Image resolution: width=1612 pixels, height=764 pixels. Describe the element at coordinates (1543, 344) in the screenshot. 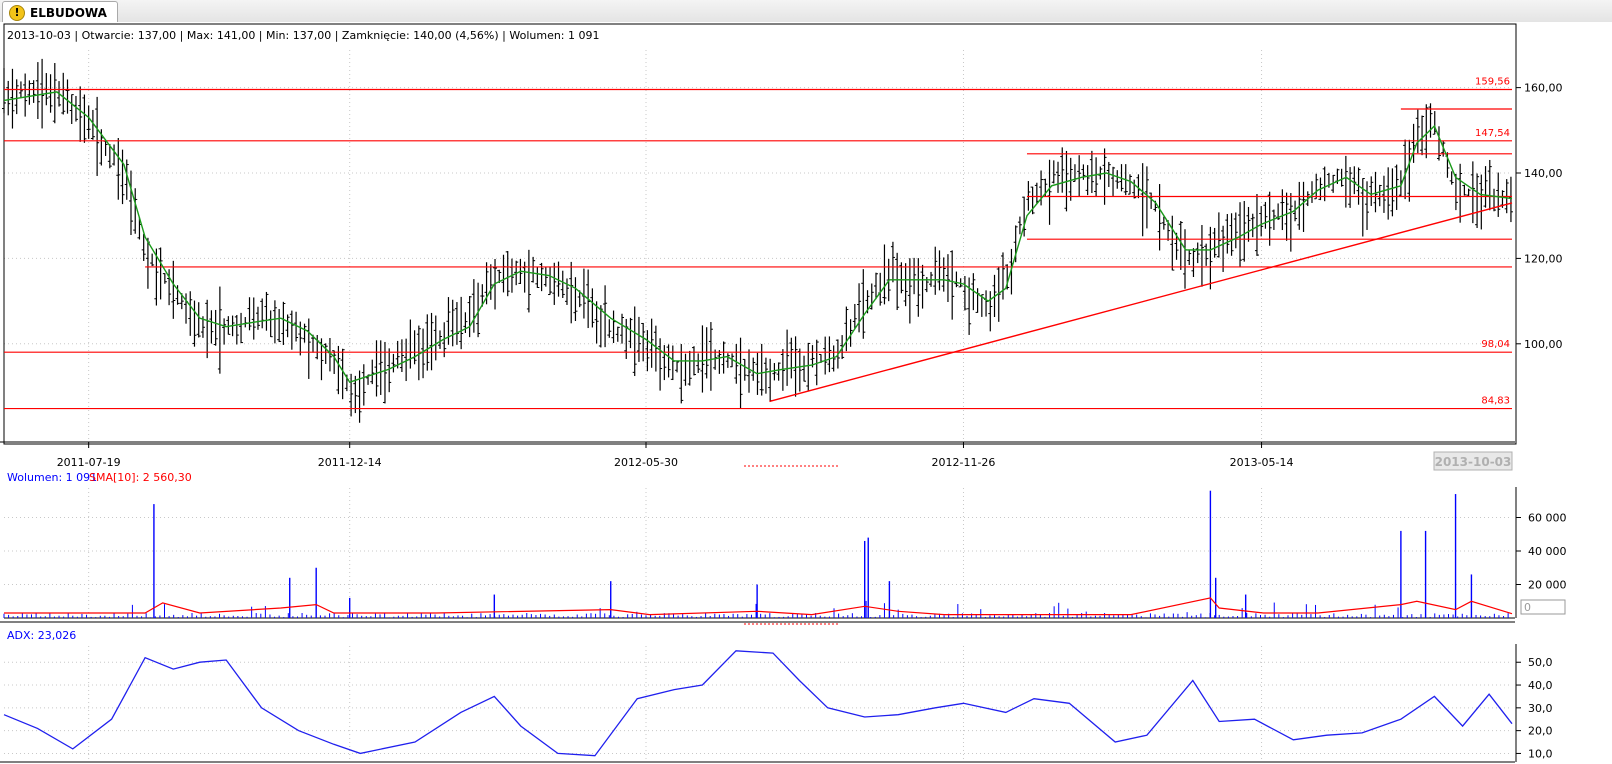

I see `y-tick-label: 100,00` at that location.